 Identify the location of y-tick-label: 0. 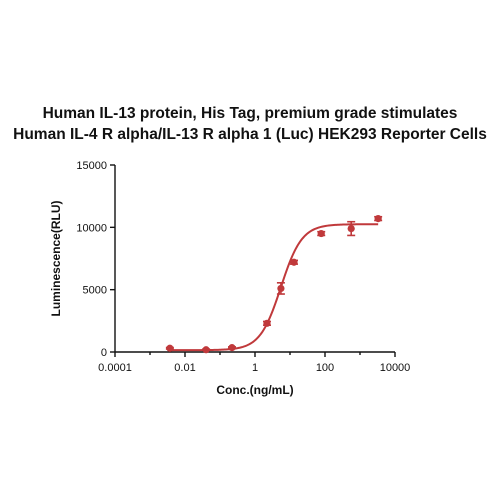
(104, 353).